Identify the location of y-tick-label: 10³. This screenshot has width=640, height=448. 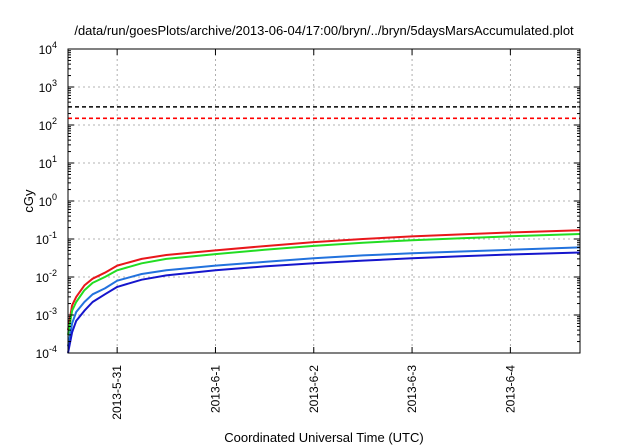
(48, 86).